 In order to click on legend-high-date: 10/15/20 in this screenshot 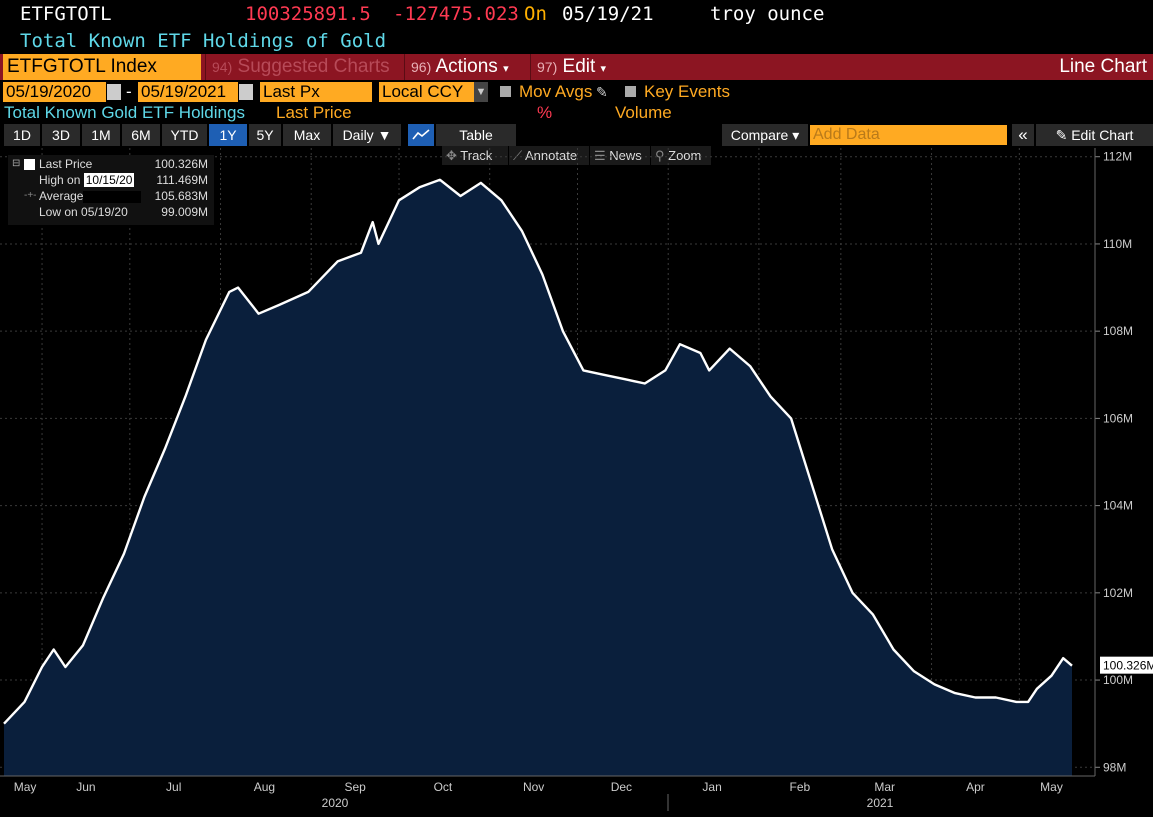, I will do `click(109, 180)`.